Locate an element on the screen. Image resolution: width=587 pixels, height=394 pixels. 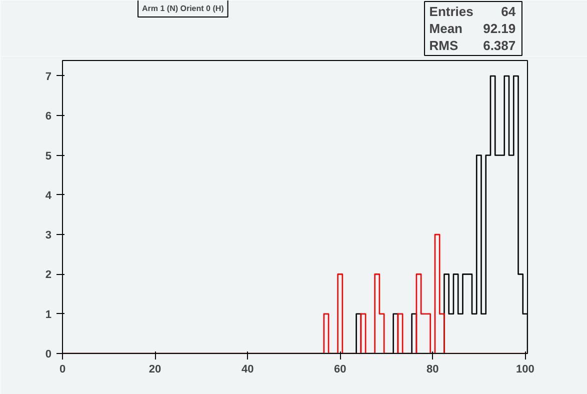
y-tick-label: 1 is located at coordinates (48, 314).